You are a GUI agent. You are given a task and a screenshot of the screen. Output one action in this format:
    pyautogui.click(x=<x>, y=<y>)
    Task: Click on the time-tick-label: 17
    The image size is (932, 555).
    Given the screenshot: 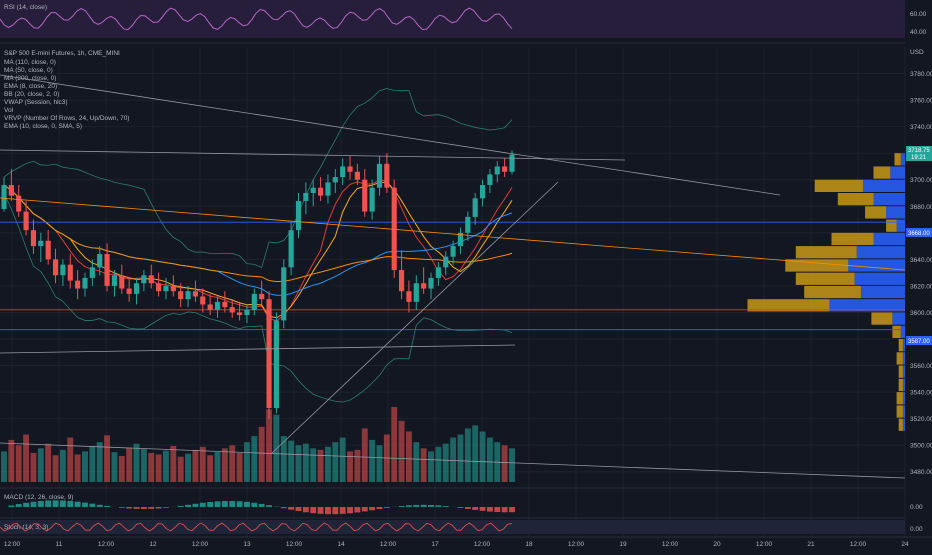 What is the action you would take?
    pyautogui.click(x=435, y=544)
    